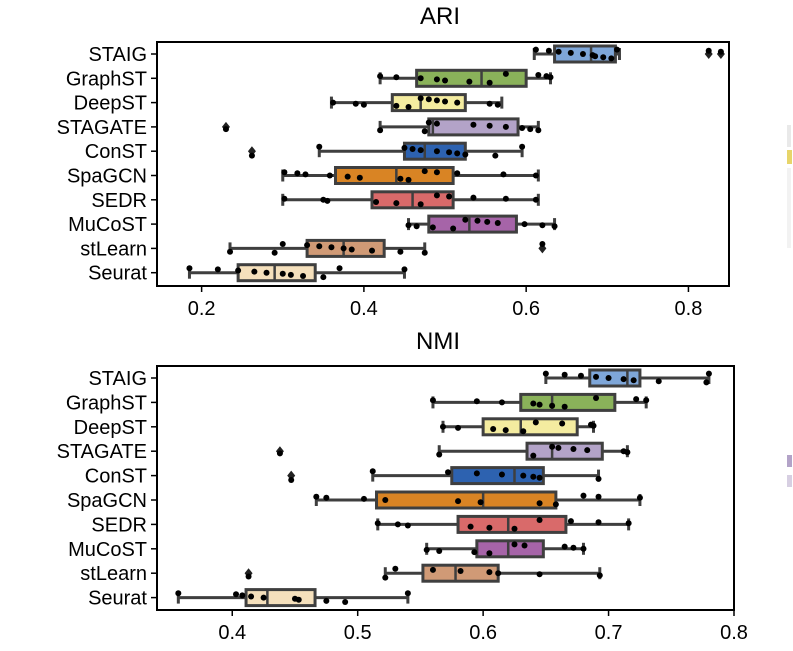  I want to click on nmi-category-label: SEDR, so click(119, 525).